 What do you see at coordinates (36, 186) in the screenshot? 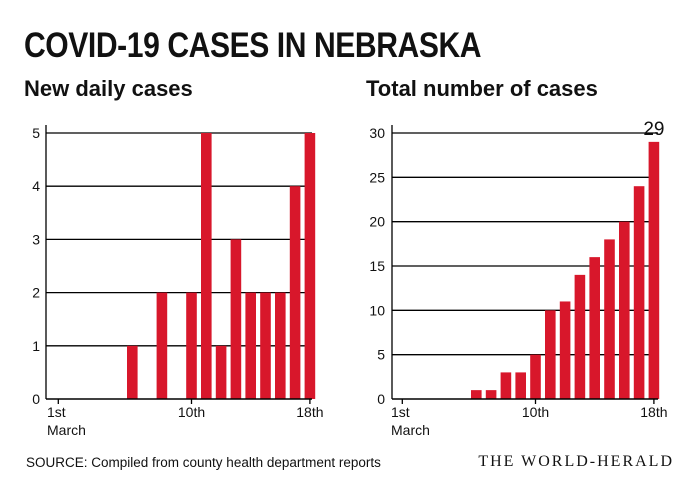
I see `y-tick-label: 4` at bounding box center [36, 186].